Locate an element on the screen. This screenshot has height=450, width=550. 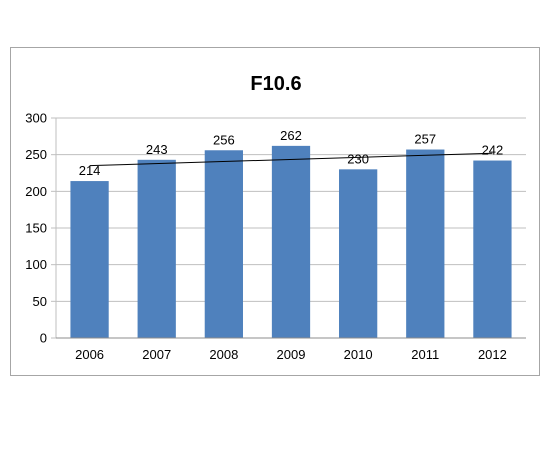
x-tick-label: 2007 is located at coordinates (156, 354).